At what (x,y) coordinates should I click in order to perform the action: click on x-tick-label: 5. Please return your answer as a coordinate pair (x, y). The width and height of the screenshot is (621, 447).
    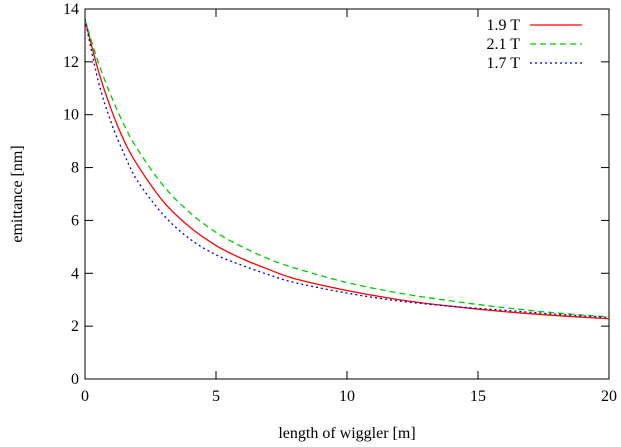
    Looking at the image, I should click on (216, 396).